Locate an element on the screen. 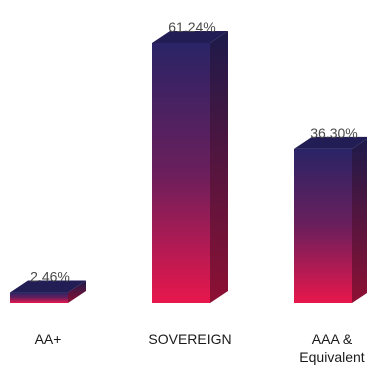  category-label-1: AA+ is located at coordinates (48, 339).